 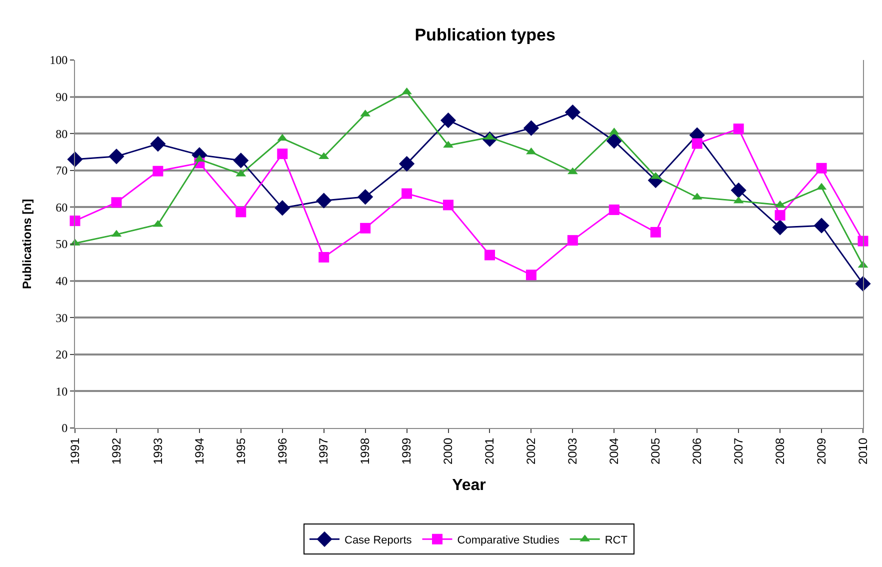 What do you see at coordinates (282, 451) in the screenshot?
I see `x-tick-label: 1996` at bounding box center [282, 451].